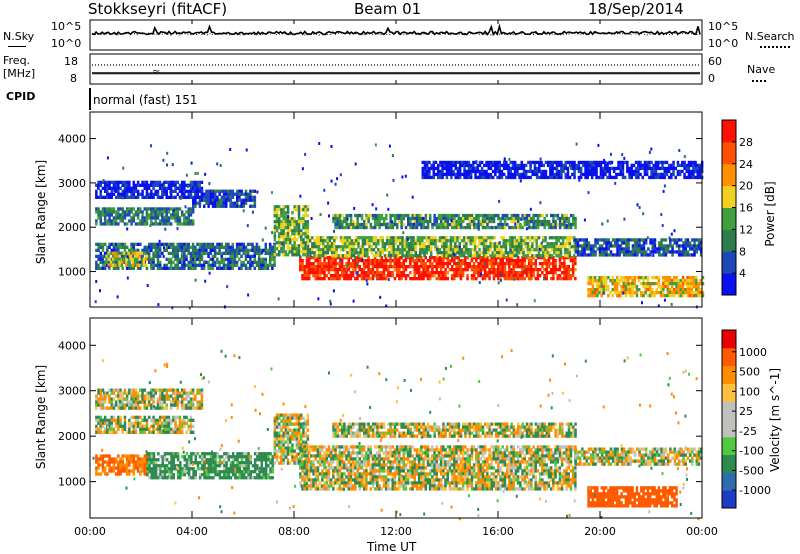 The width and height of the screenshot is (800, 554). What do you see at coordinates (723, 26) in the screenshot?
I see `nsearch-tick-top: 10^5` at bounding box center [723, 26].